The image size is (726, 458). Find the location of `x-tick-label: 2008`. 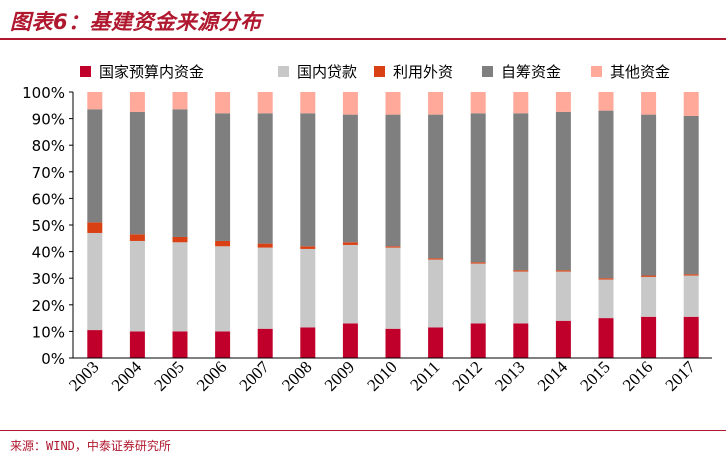

x-tick-label: 2008 is located at coordinates (296, 375).